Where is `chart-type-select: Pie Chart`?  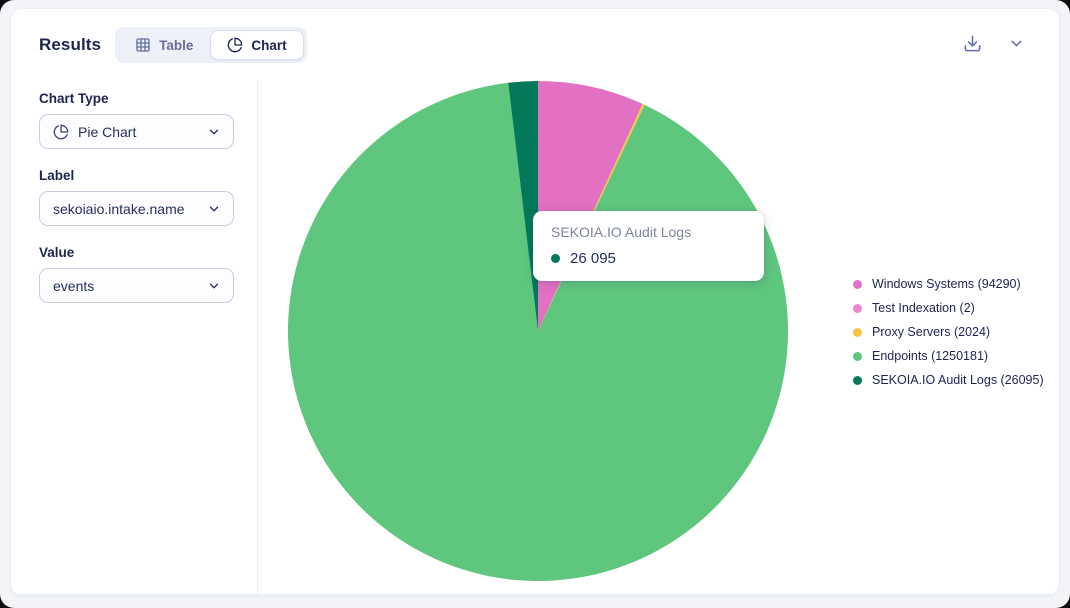 chart-type-select: Pie Chart is located at coordinates (136, 131).